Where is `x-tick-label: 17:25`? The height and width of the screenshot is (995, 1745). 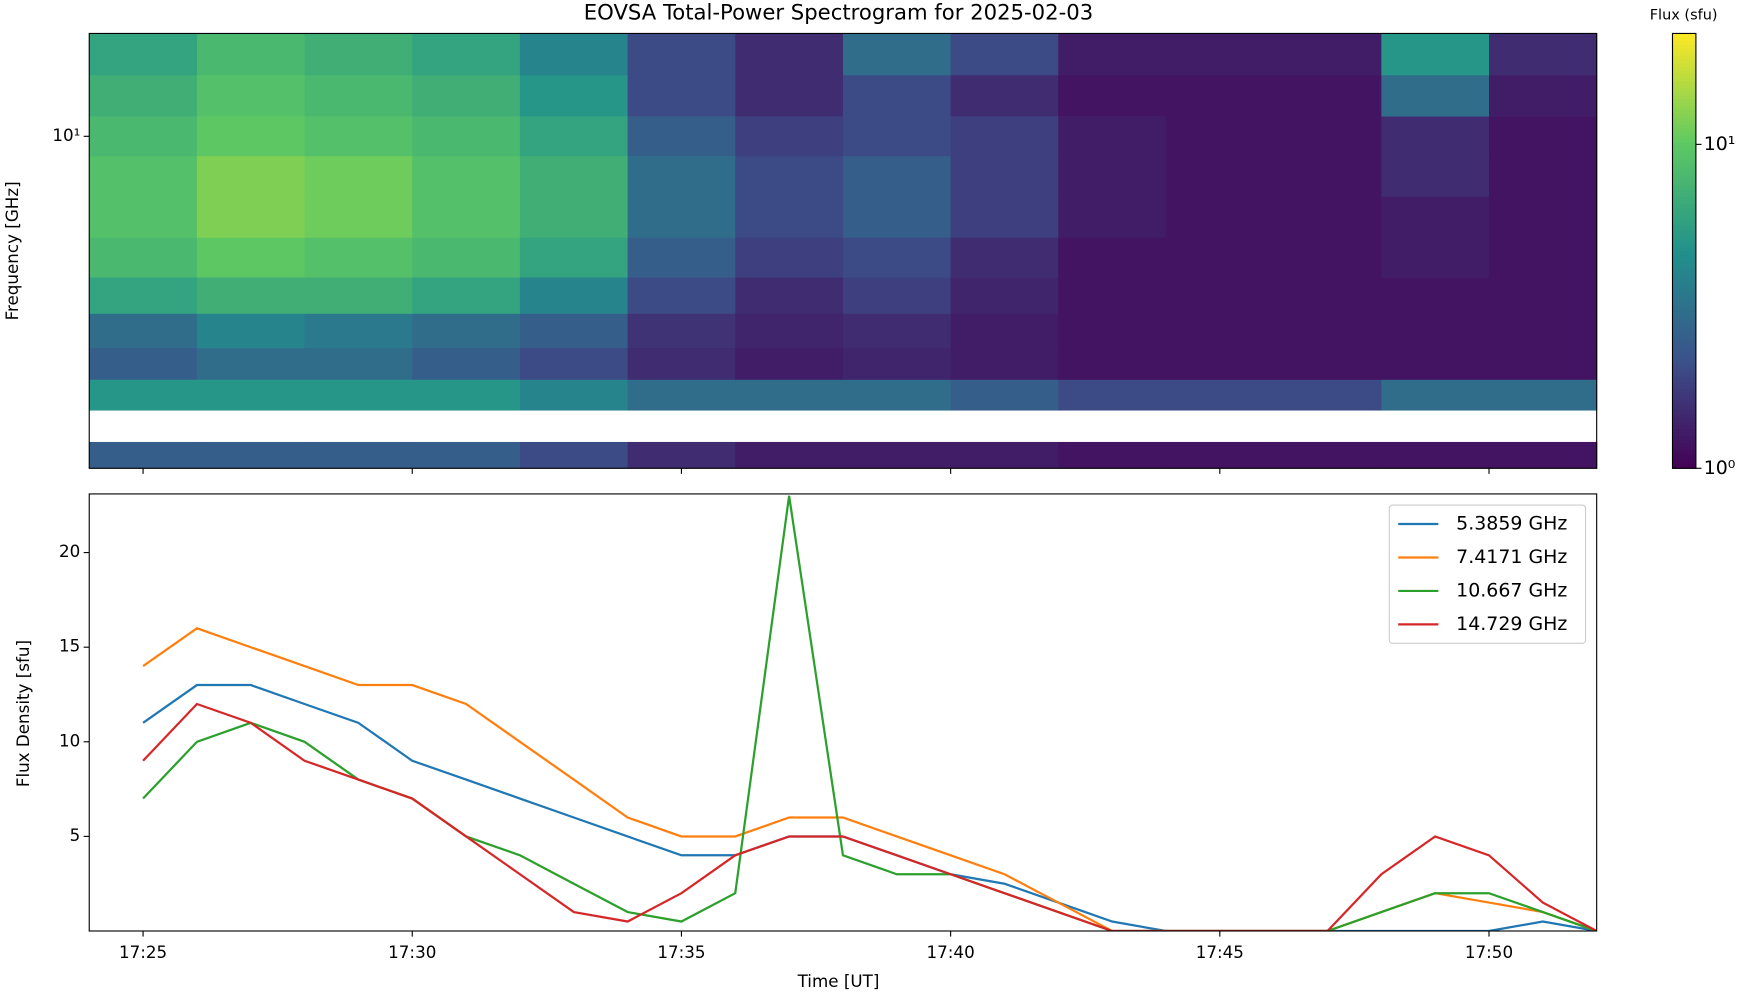 x-tick-label: 17:25 is located at coordinates (143, 952).